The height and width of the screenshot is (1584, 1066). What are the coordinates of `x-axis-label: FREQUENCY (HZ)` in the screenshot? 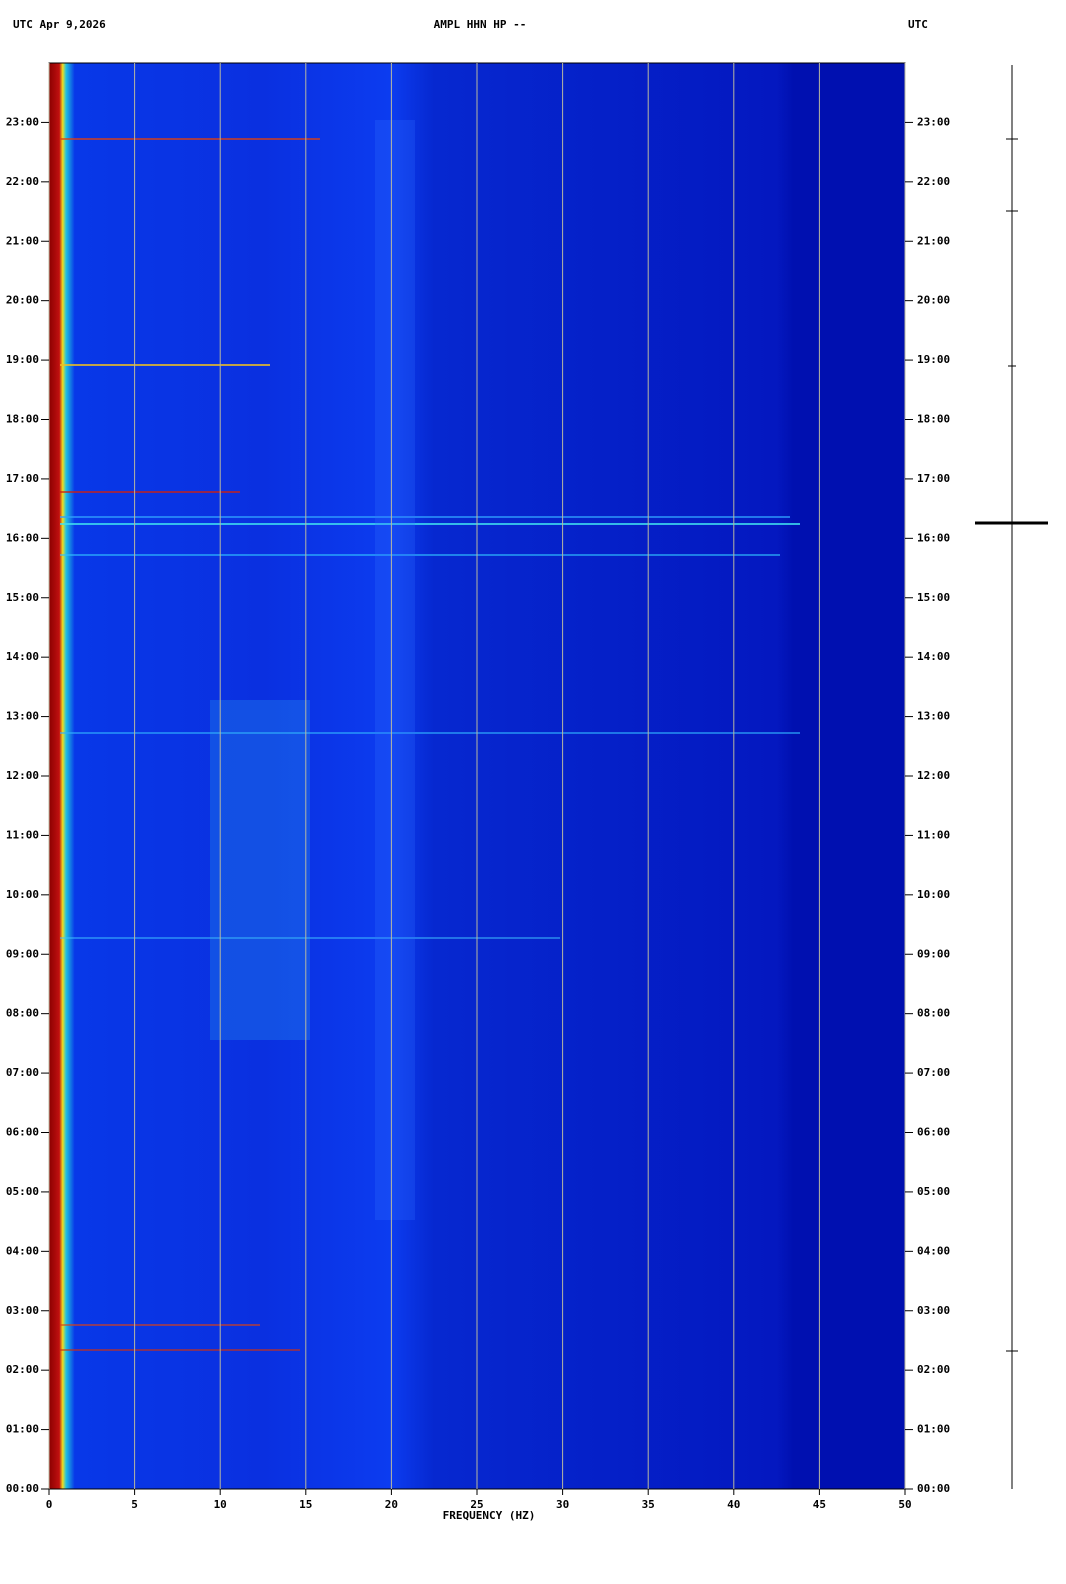 It's located at (489, 1515).